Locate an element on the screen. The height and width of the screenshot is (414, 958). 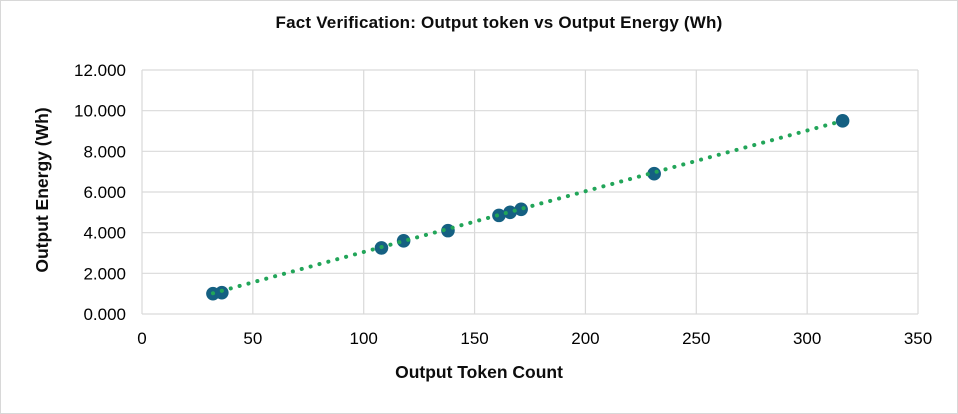
x-tick-label: 100 is located at coordinates (364, 338).